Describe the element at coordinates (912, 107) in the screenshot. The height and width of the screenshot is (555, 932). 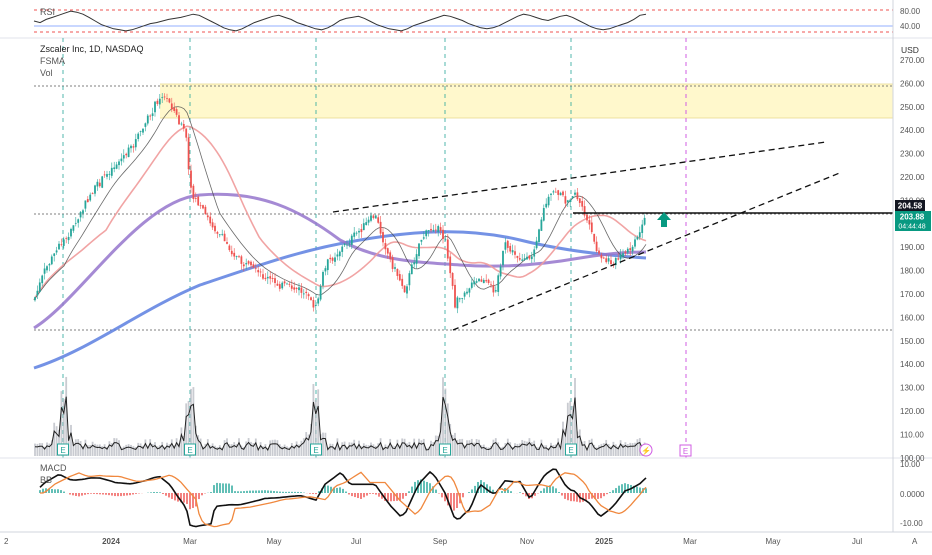
I see `price-tick-label: 250.00` at that location.